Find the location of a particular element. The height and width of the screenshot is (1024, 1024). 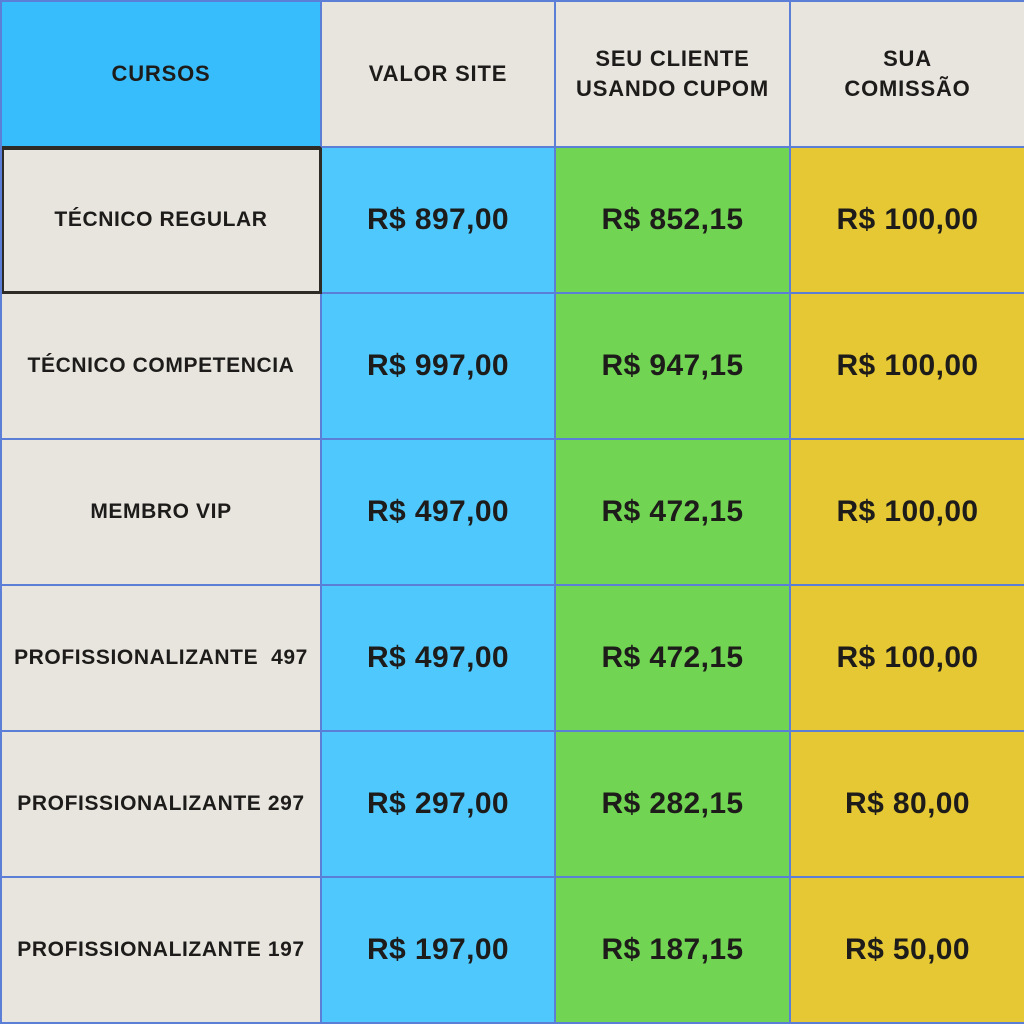

course-name-cell: PROFISSIONALIZANTE 497 is located at coordinates (162, 659).